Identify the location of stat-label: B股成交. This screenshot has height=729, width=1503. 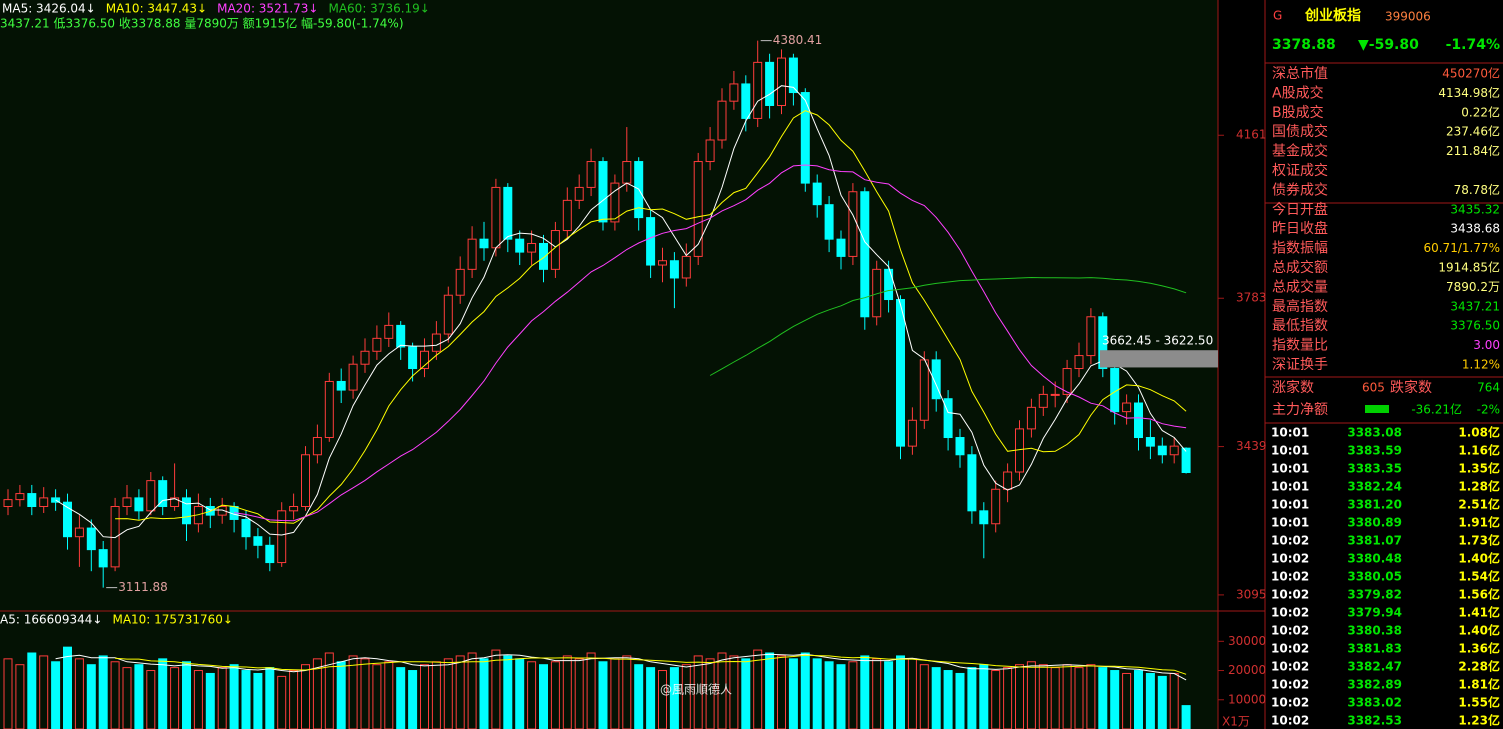
(1298, 112).